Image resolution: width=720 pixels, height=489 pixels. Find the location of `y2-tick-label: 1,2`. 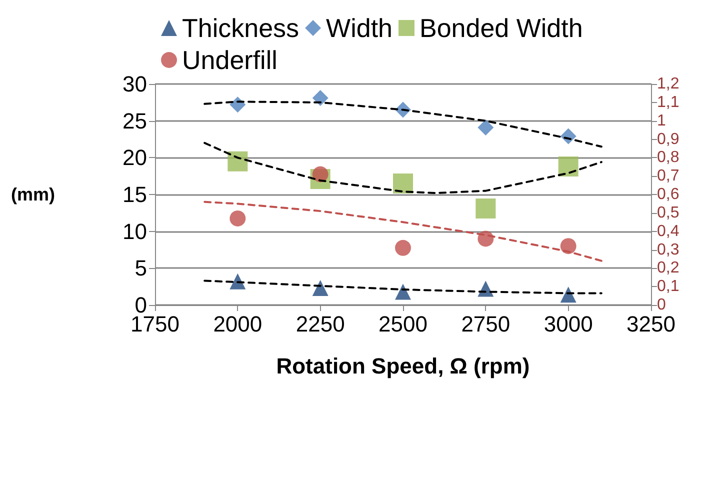

y2-tick-label: 1,2 is located at coordinates (668, 84).